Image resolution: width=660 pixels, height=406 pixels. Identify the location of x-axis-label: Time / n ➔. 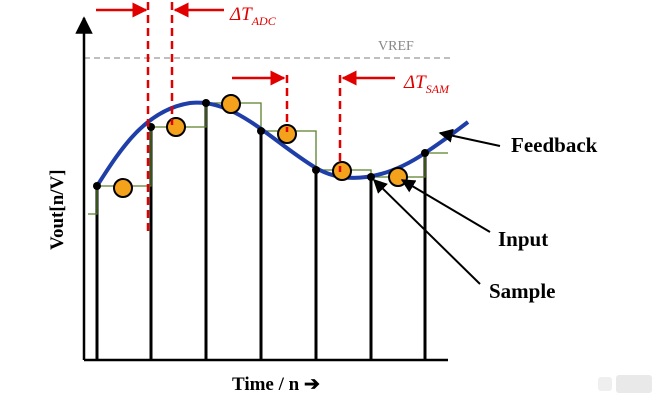
(276, 384).